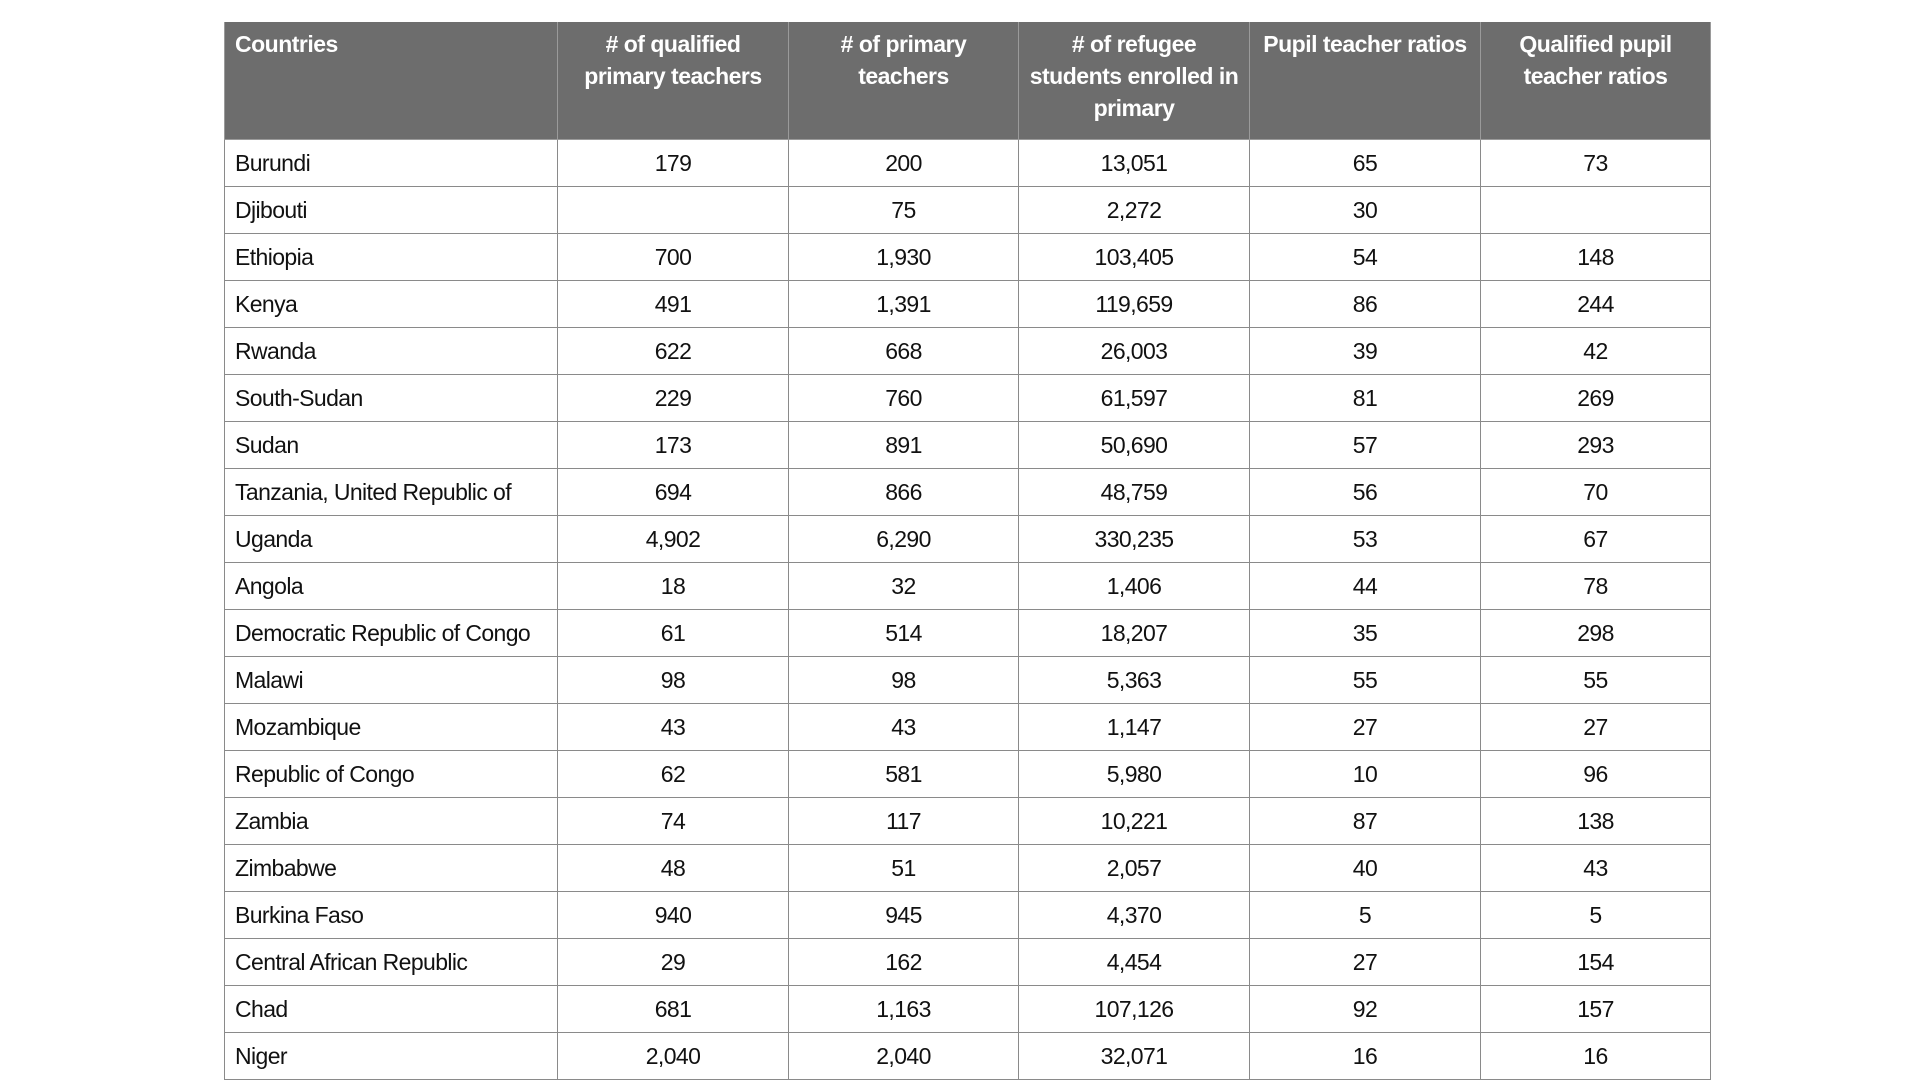 The width and height of the screenshot is (1920, 1080). What do you see at coordinates (1595, 915) in the screenshot?
I see `value-cell: 5` at bounding box center [1595, 915].